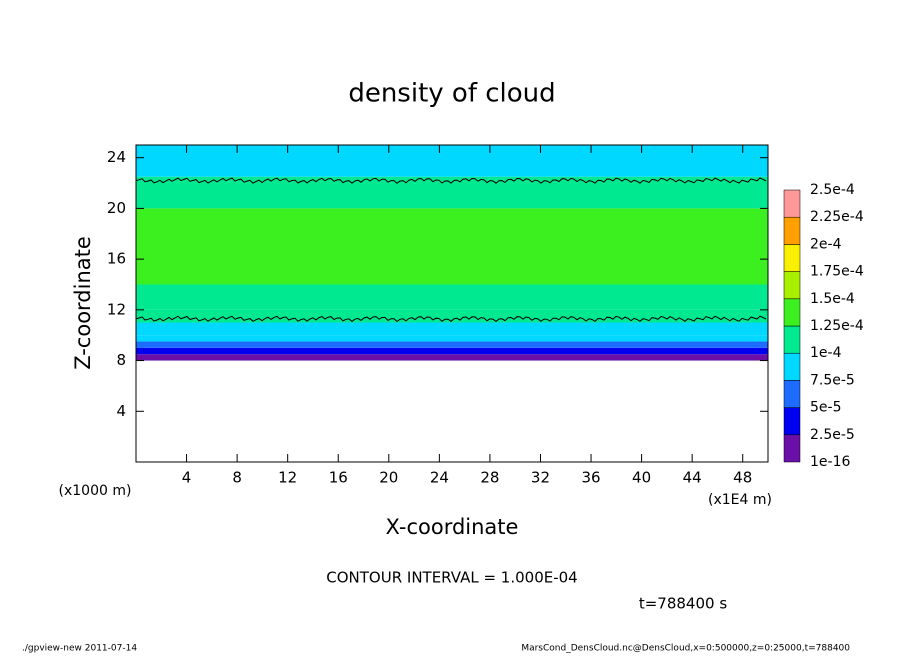  What do you see at coordinates (832, 435) in the screenshot?
I see `colorbar-label: 2.5e-5` at bounding box center [832, 435].